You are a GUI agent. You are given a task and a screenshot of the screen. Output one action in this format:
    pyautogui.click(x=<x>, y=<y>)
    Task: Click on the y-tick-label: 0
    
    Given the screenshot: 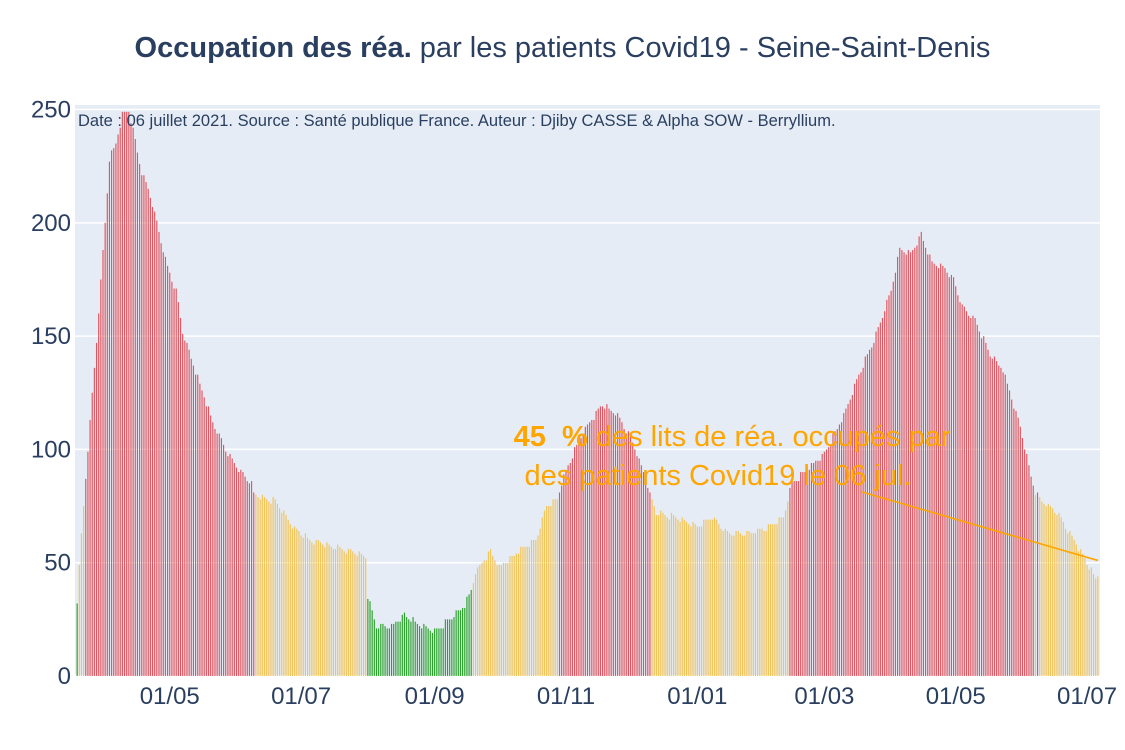 What is the action you would take?
    pyautogui.click(x=64, y=676)
    